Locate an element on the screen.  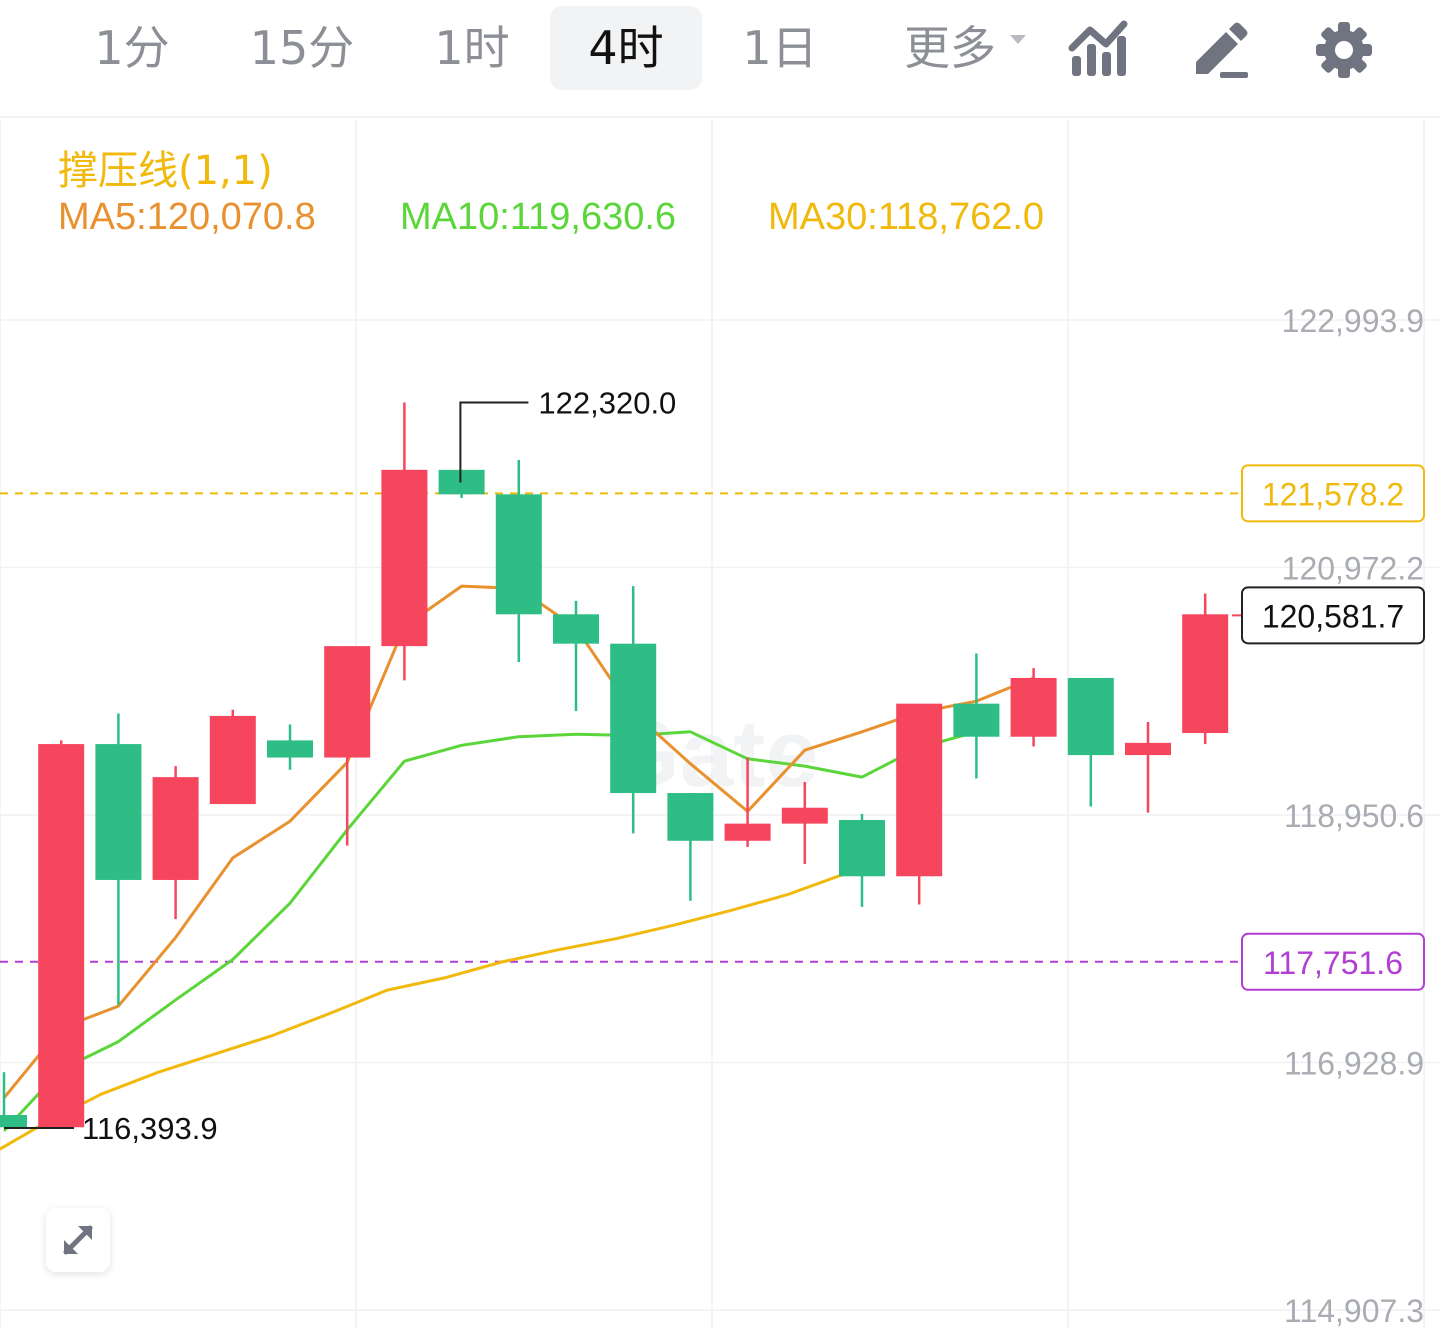
tab-1-day: 1日 is located at coordinates (780, 48).